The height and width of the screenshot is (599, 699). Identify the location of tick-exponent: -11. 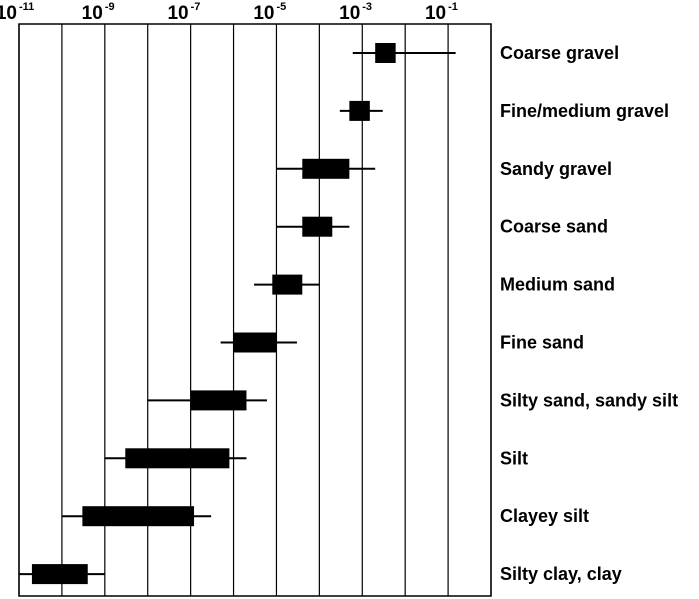
(26, 7).